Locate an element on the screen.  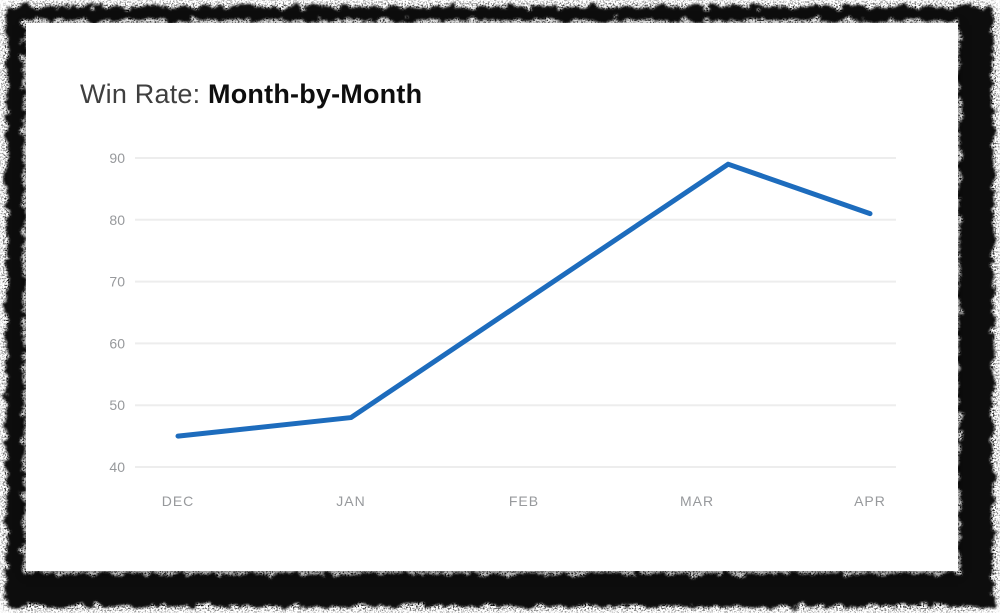
x-axis-label: APR is located at coordinates (870, 501).